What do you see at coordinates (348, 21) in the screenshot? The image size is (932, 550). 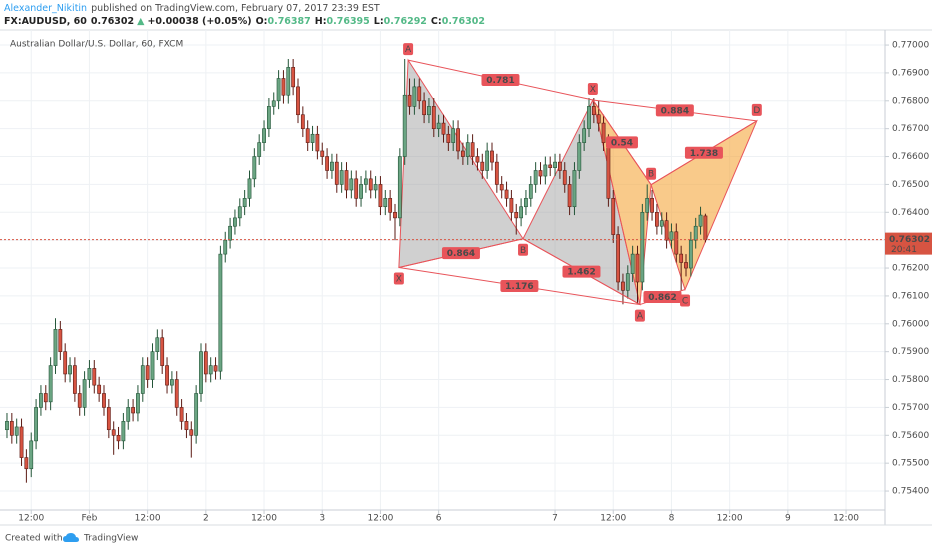 I see `h-value: 0.76395` at bounding box center [348, 21].